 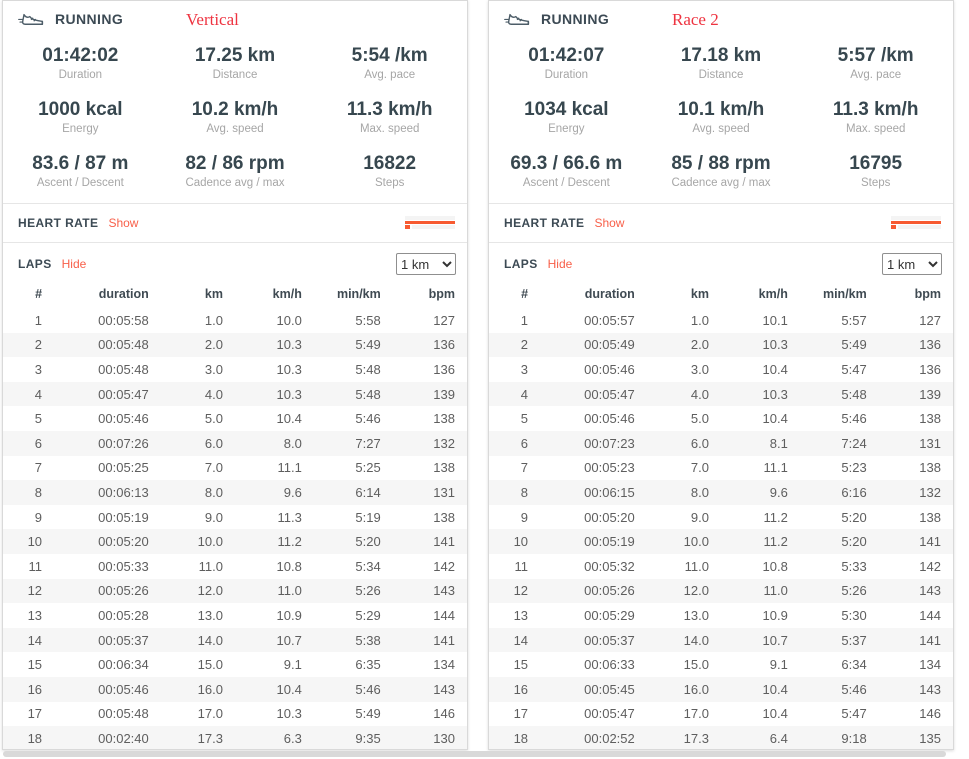 I want to click on stat-value: 1034 kcal, so click(x=566, y=109).